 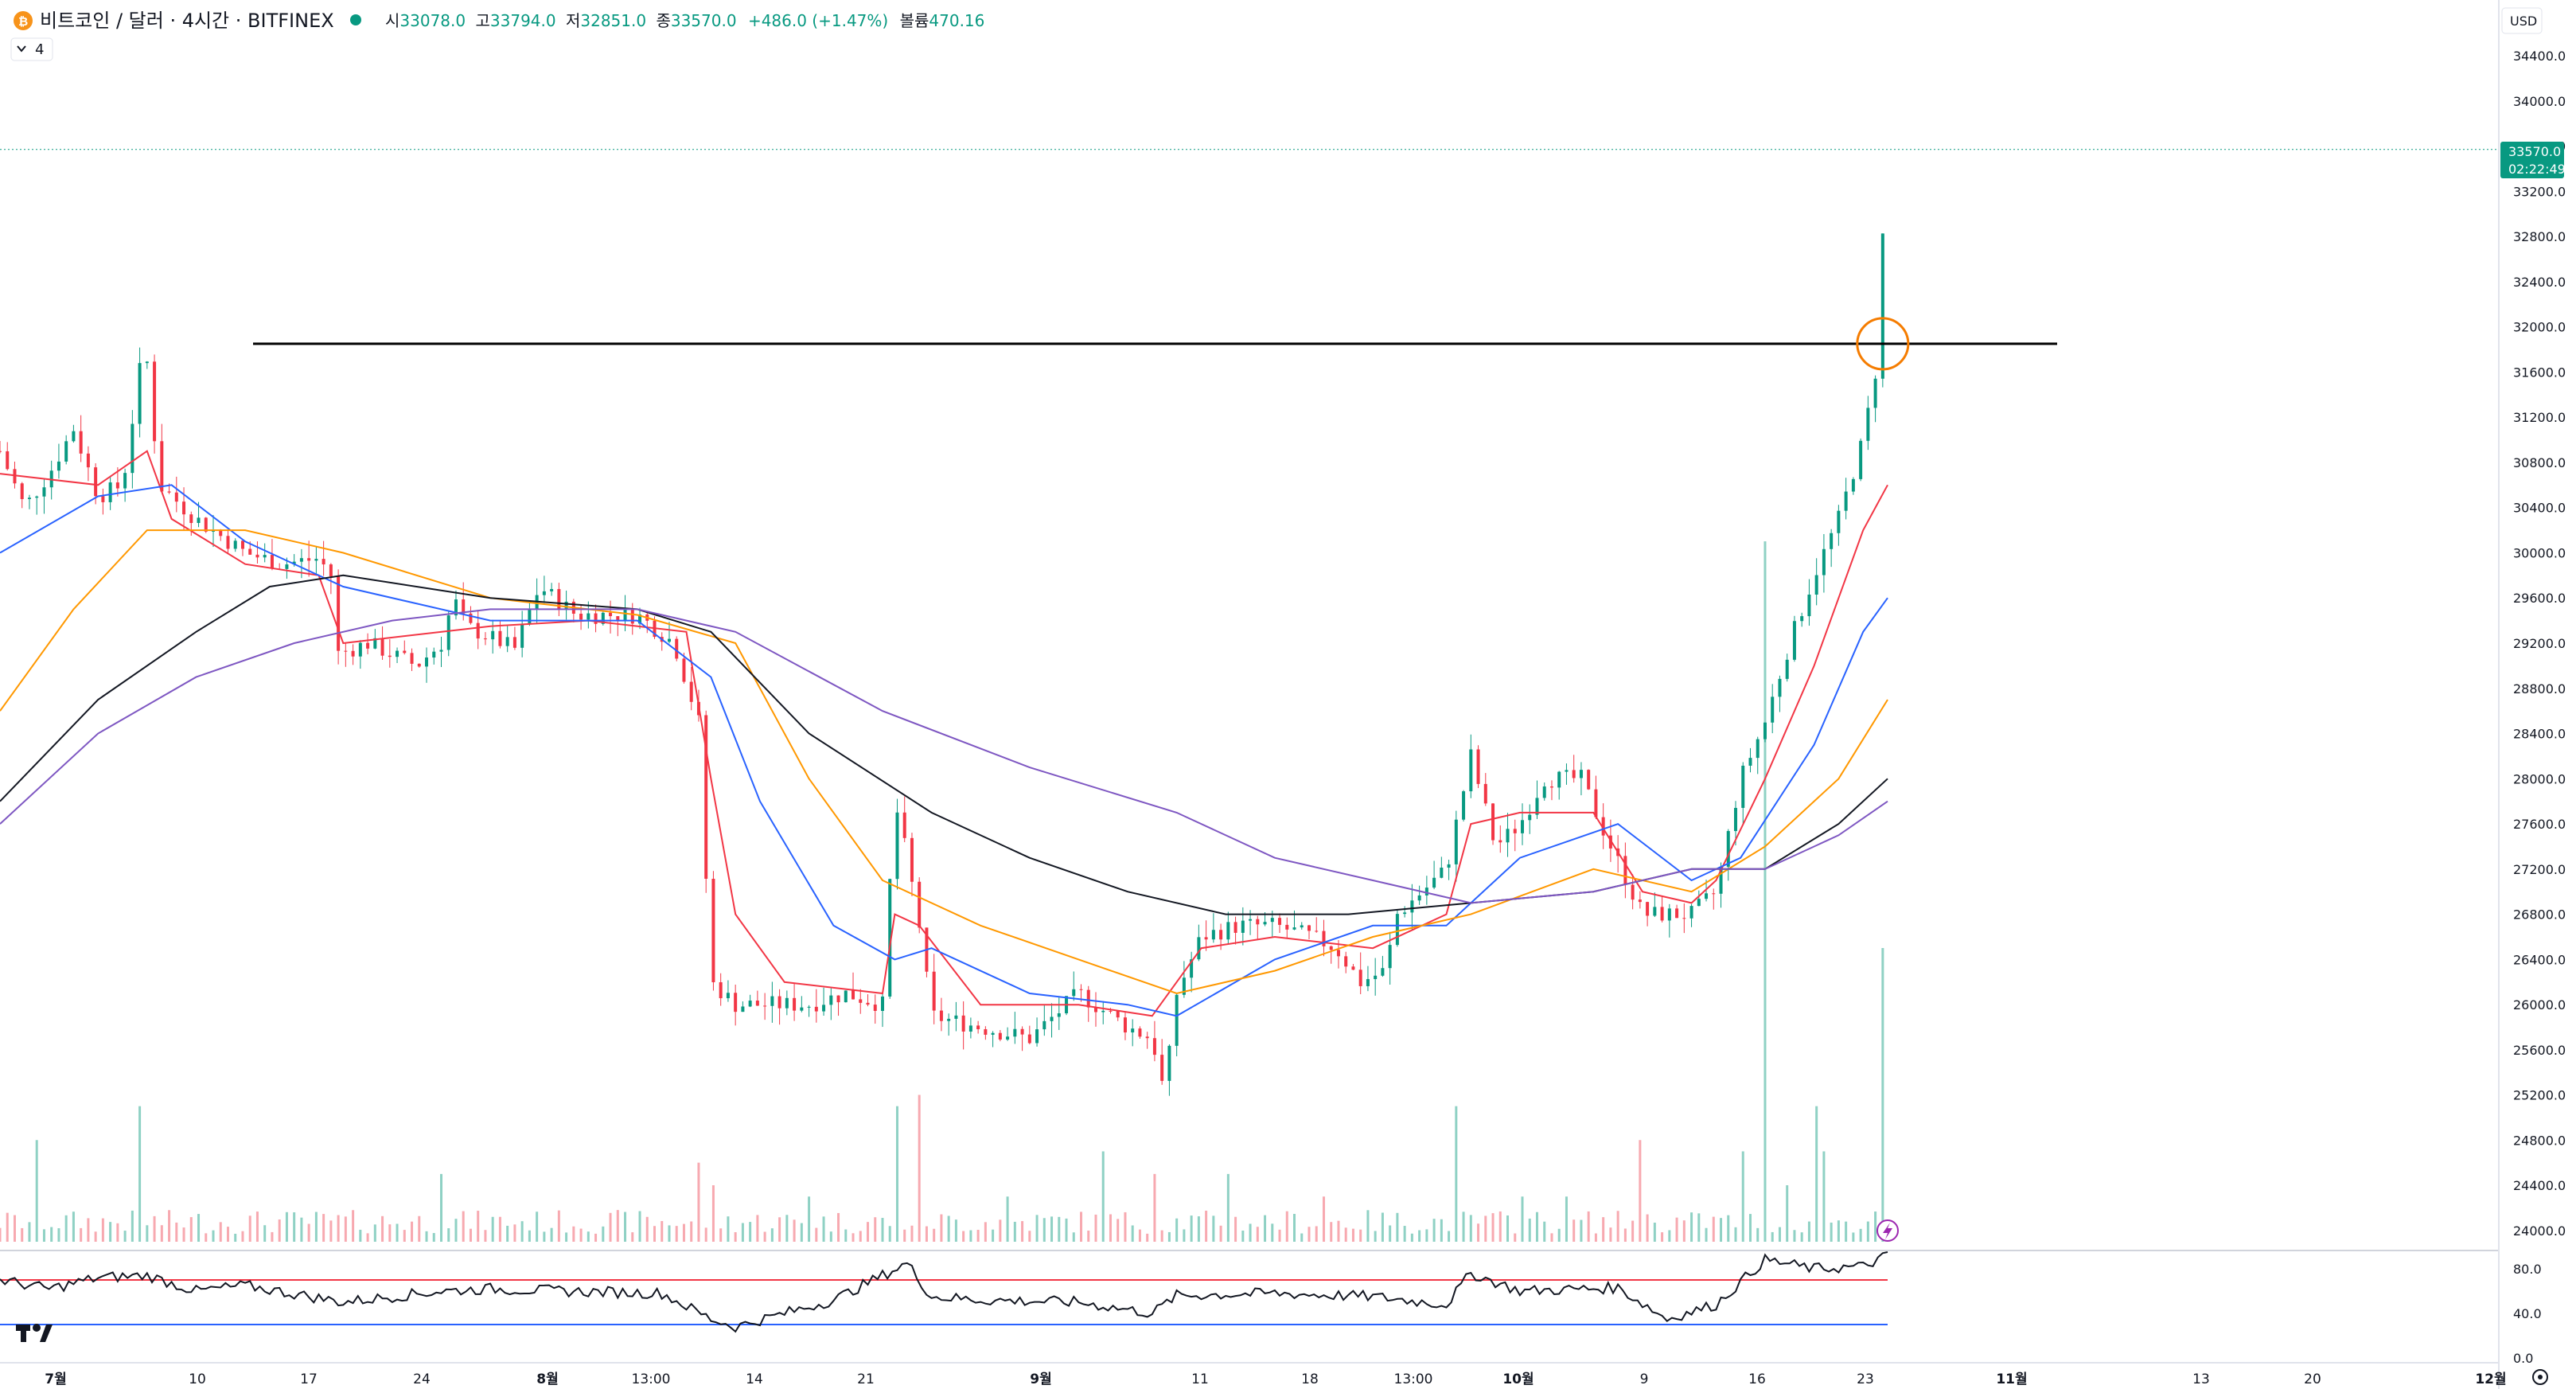 I want to click on price-tick-label: 27200.0, so click(x=2539, y=869).